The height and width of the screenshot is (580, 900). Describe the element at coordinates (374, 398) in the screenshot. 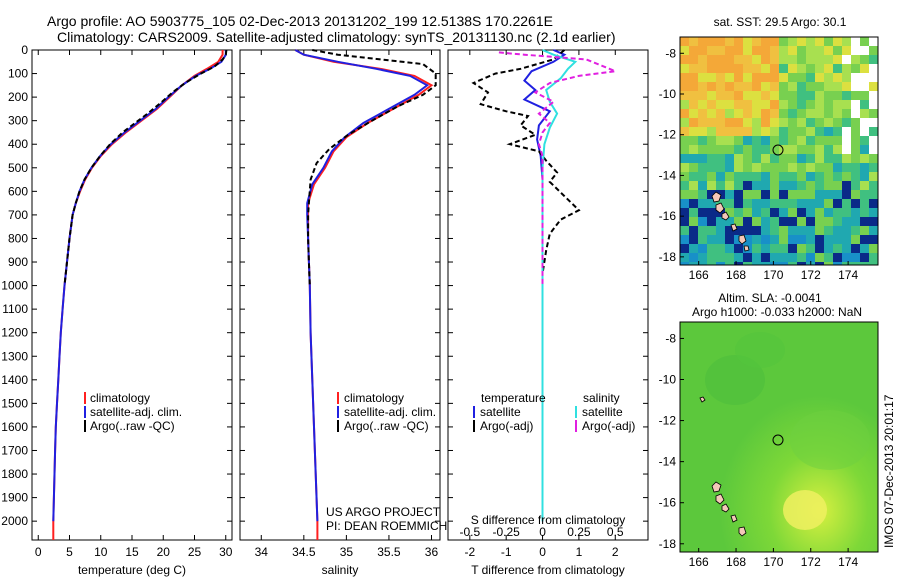

I see `legend-climatology-label: climatology` at that location.